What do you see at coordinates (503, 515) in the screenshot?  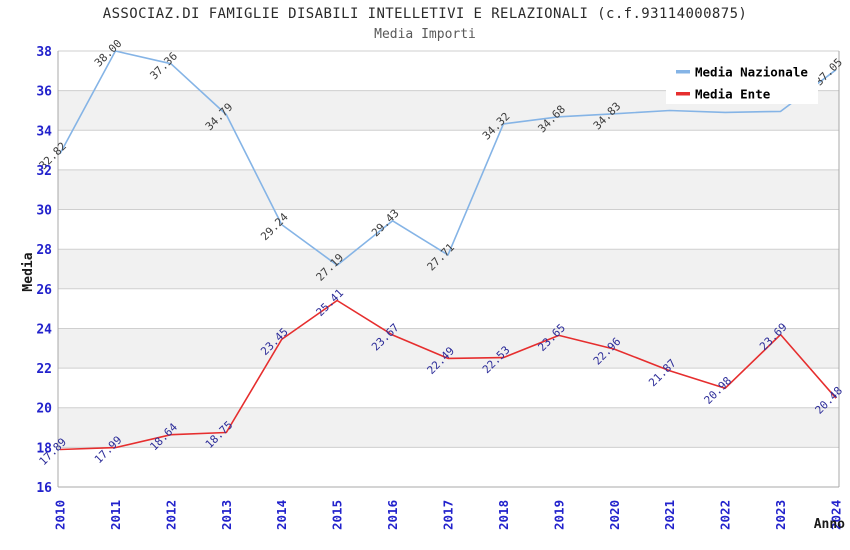 I see `x-tick-label: 2018` at bounding box center [503, 515].